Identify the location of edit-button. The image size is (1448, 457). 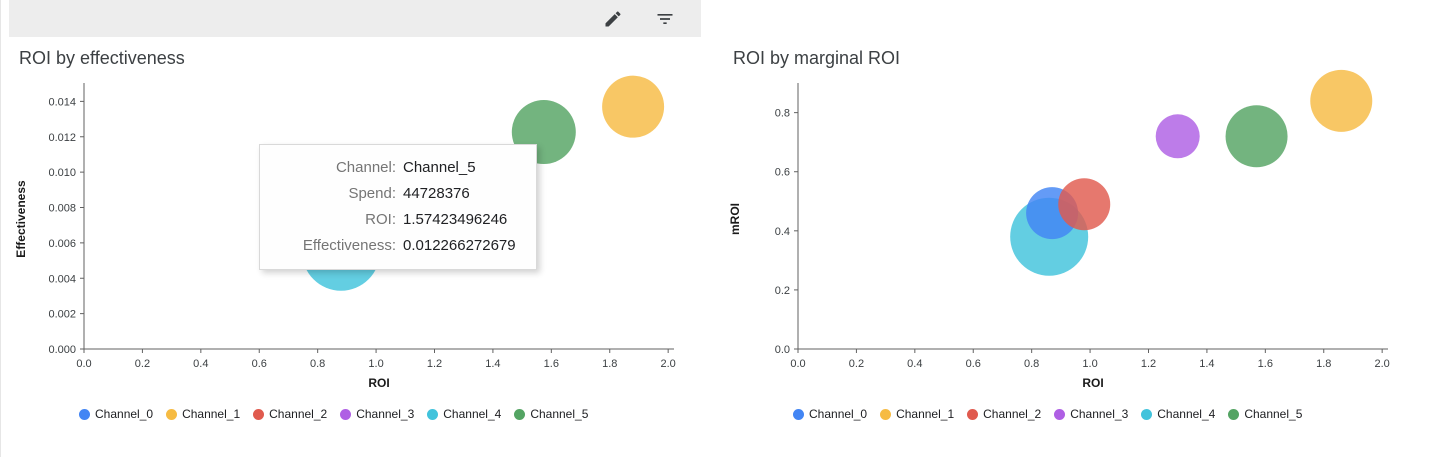
(613, 19).